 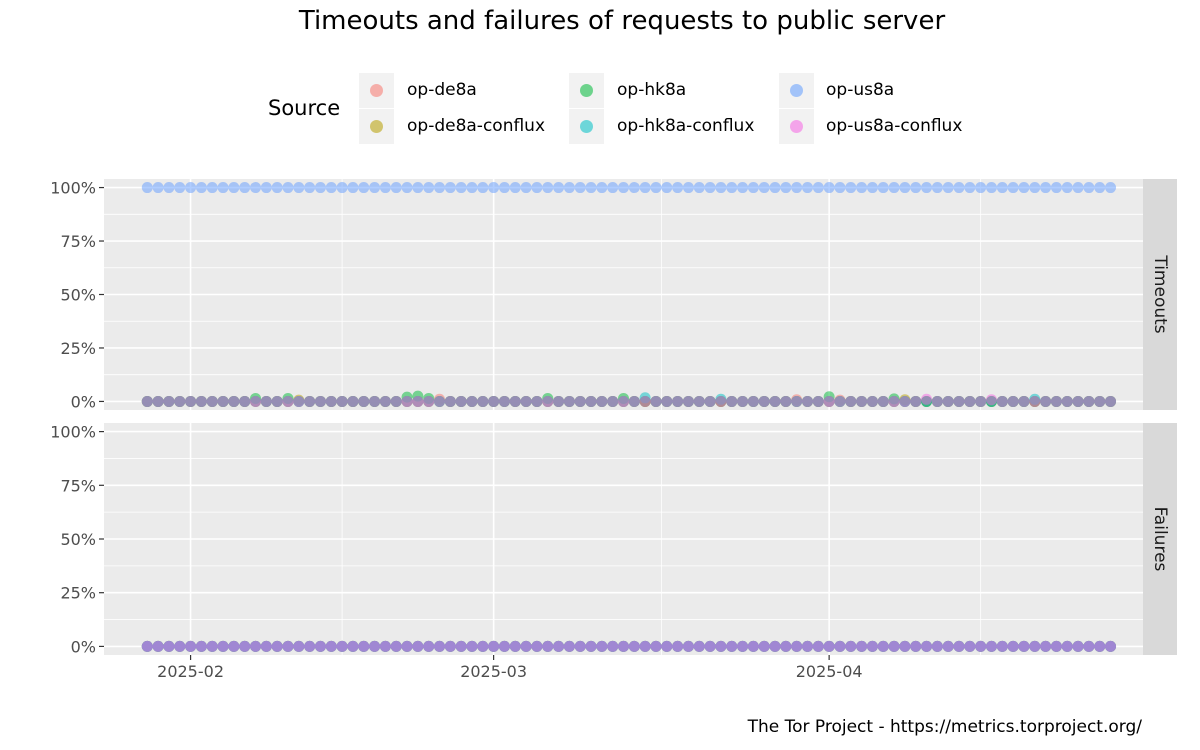 What do you see at coordinates (796, 126) in the screenshot?
I see `legend-key-op-us8a-conflux` at bounding box center [796, 126].